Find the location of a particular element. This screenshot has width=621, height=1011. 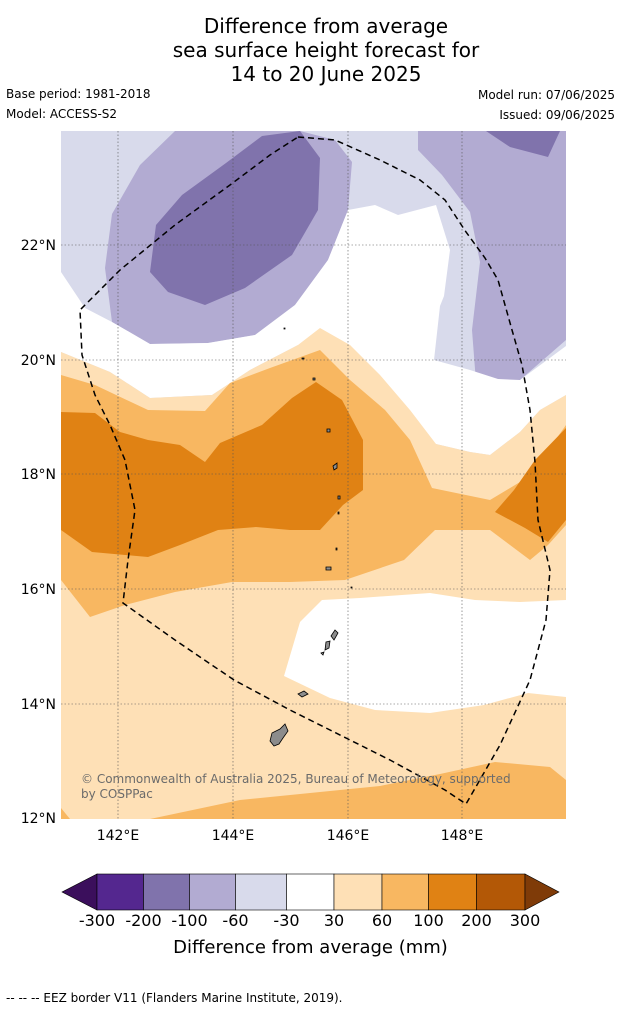

issued-date: Issued: 09/06/2025 is located at coordinates (557, 115).